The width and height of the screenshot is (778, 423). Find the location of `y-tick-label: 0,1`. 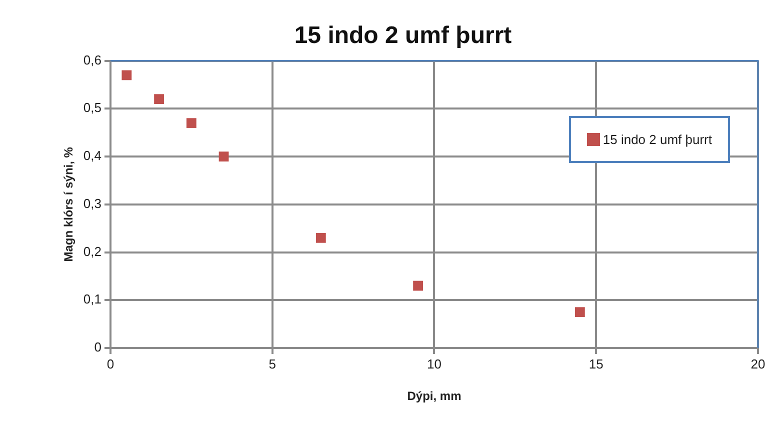

y-tick-label: 0,1 is located at coordinates (92, 299).